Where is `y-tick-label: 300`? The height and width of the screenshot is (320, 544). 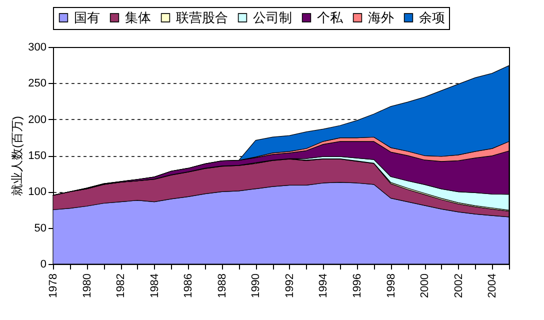 y-tick-label: 300 is located at coordinates (37, 48).